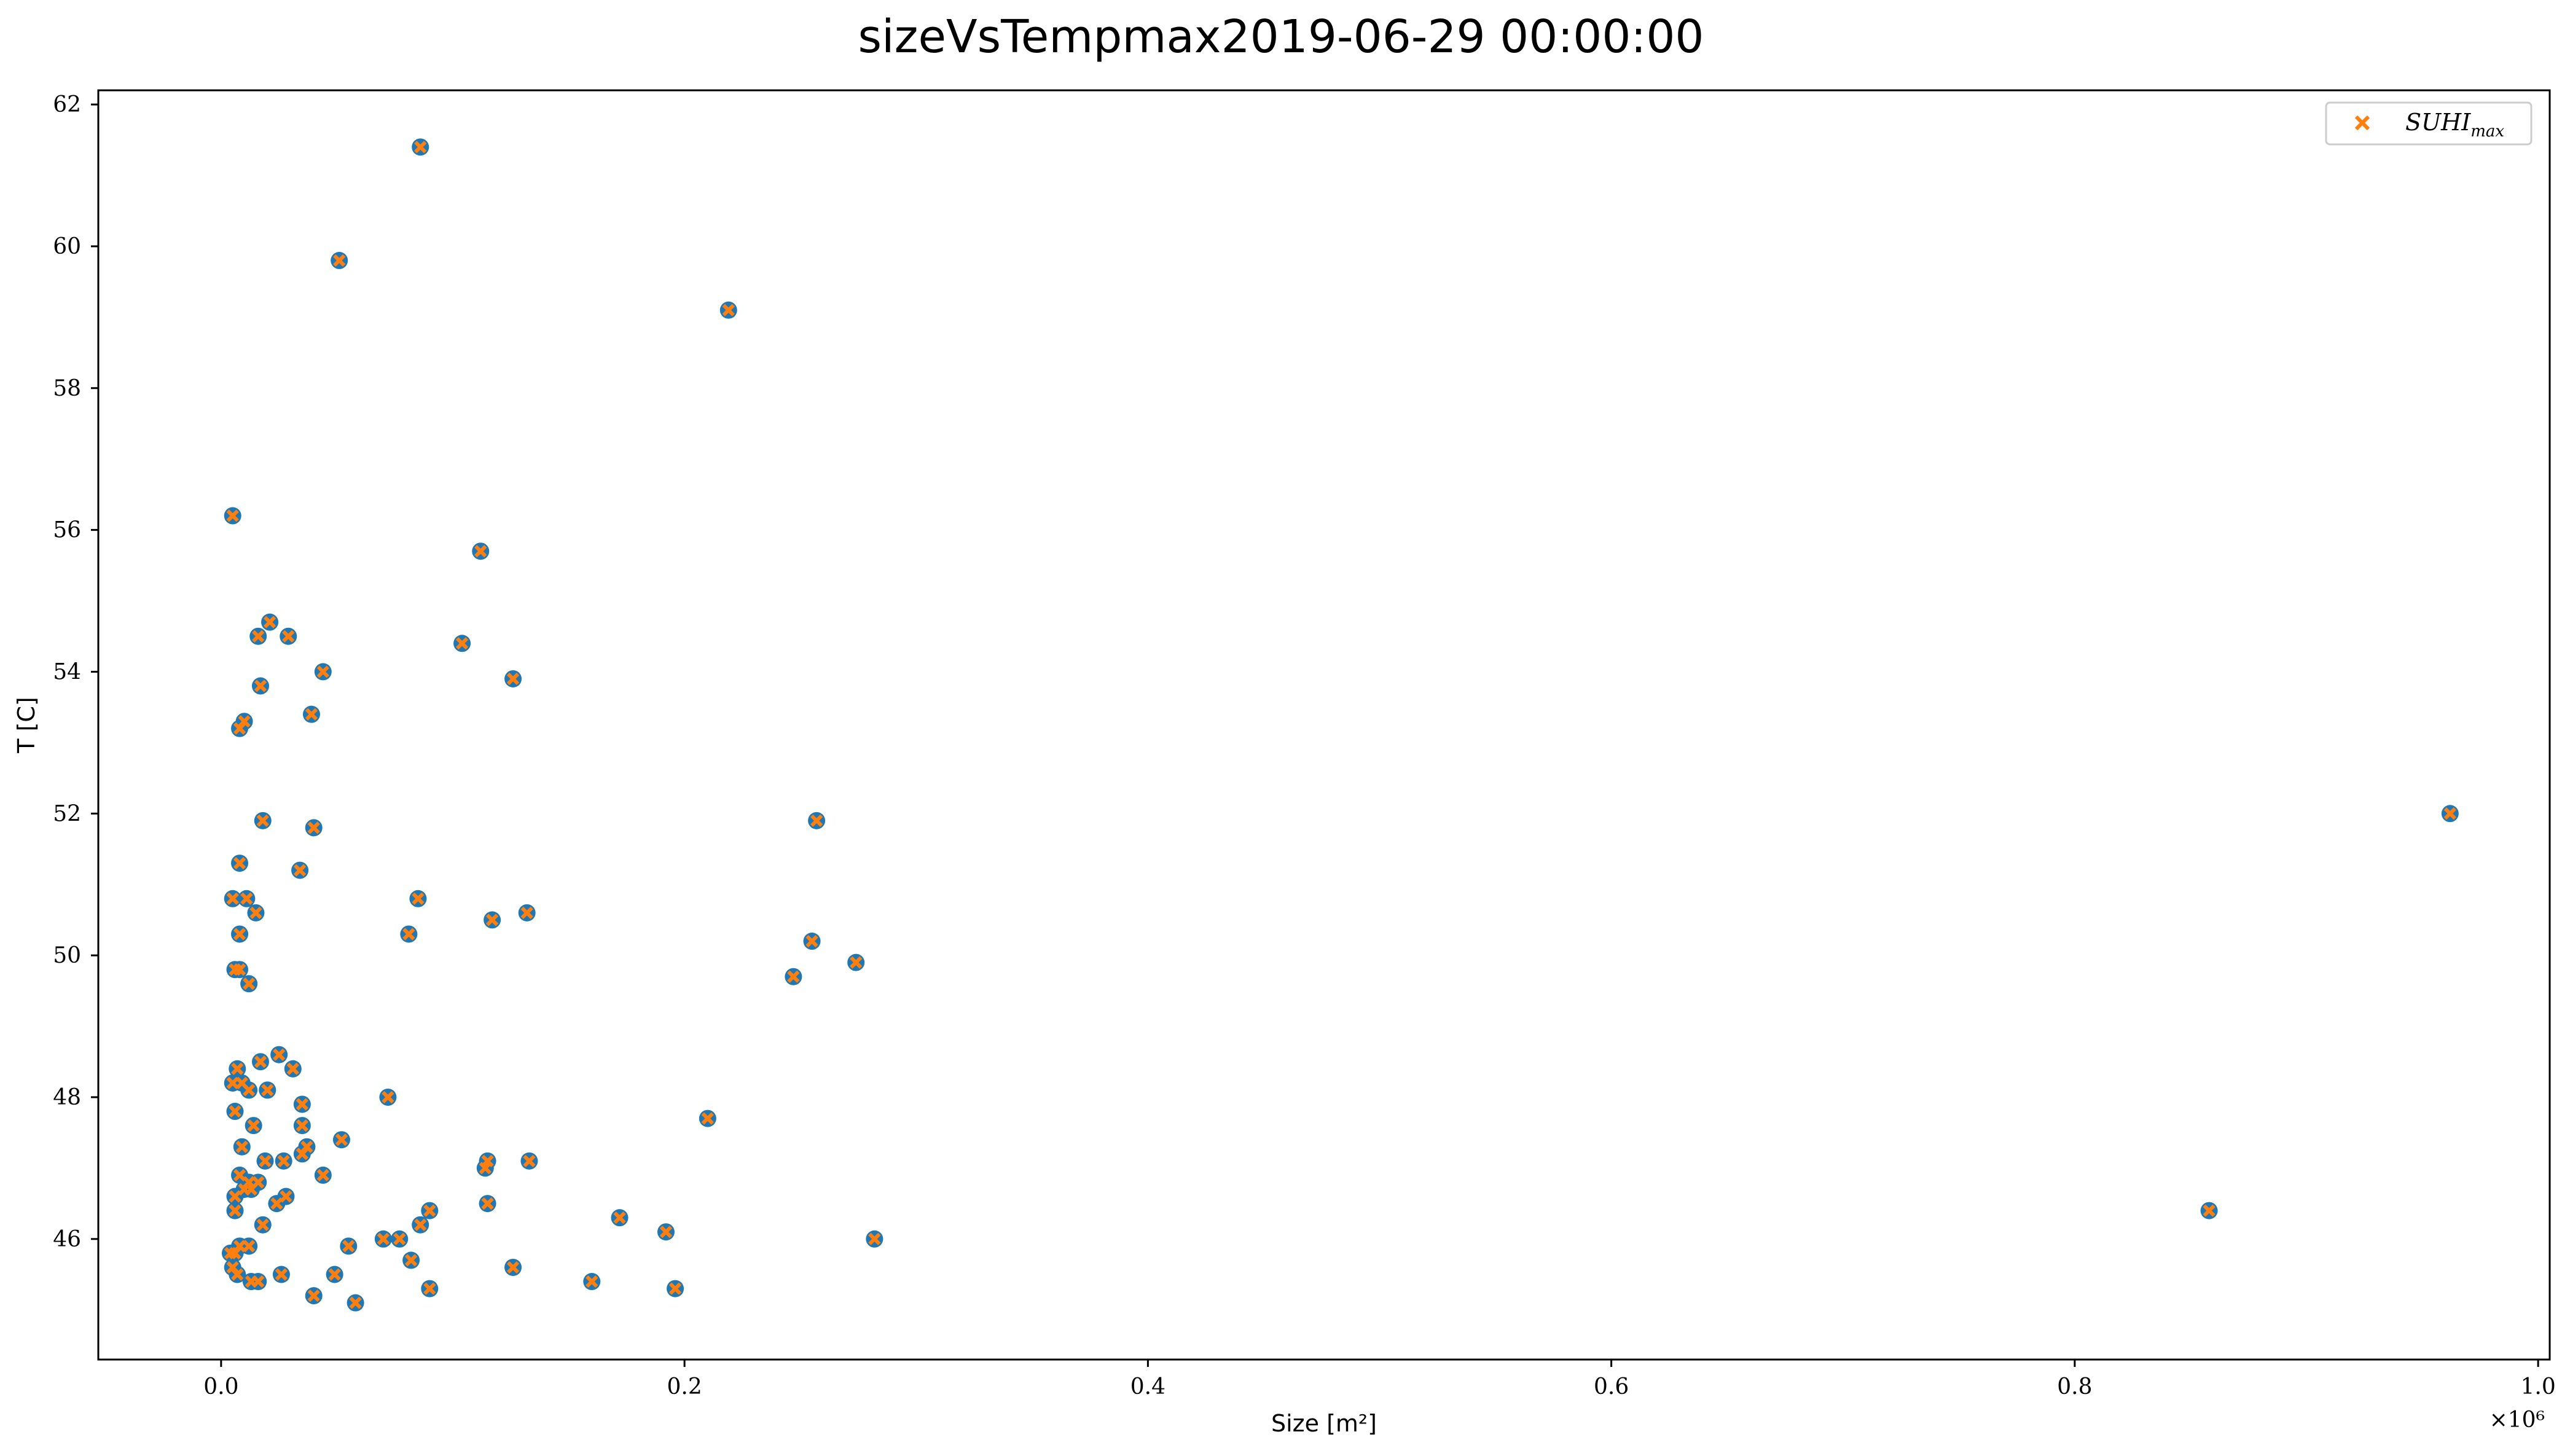 The height and width of the screenshot is (1456, 2562). Describe the element at coordinates (1147, 1386) in the screenshot. I see `x-tick-label: 0.4` at that location.